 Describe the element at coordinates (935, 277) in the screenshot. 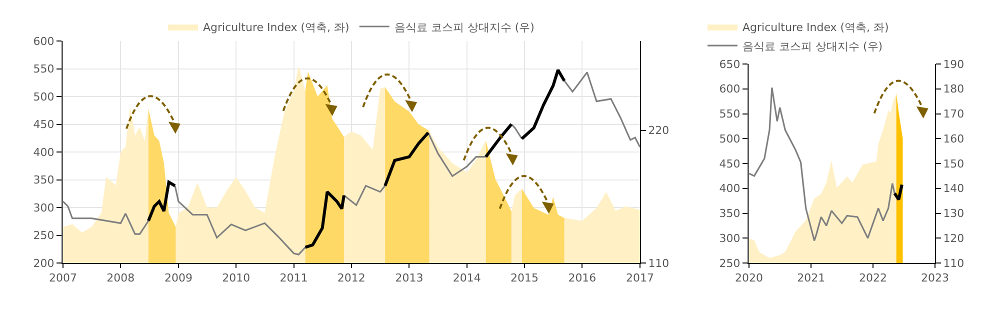

I see `x-tick-label: 2023` at that location.